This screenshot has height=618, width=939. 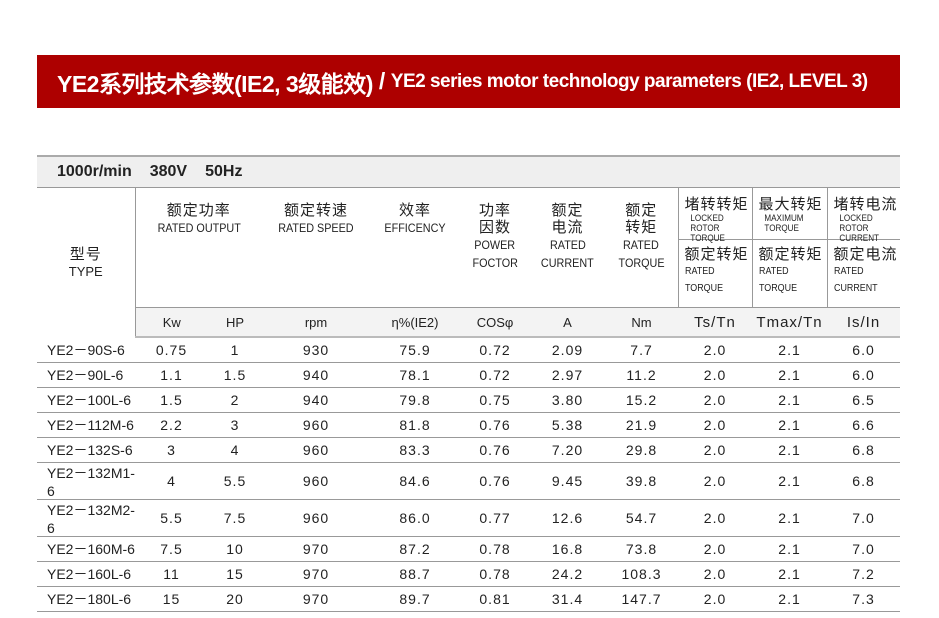 What do you see at coordinates (171, 400) in the screenshot?
I see `value-cell: 1.5` at bounding box center [171, 400].